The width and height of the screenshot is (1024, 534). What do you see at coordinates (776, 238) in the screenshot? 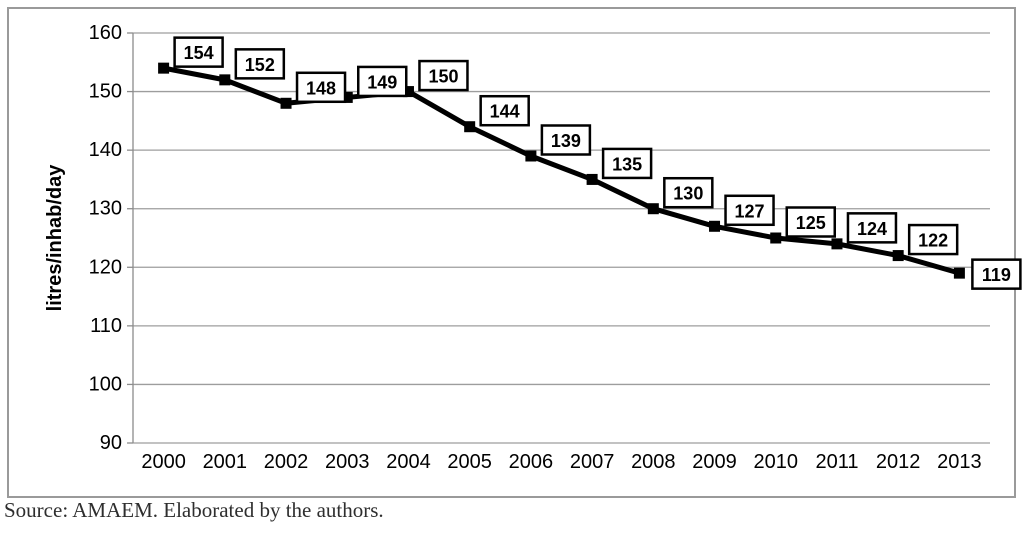
I see `data-point-marker-2010` at bounding box center [776, 238].